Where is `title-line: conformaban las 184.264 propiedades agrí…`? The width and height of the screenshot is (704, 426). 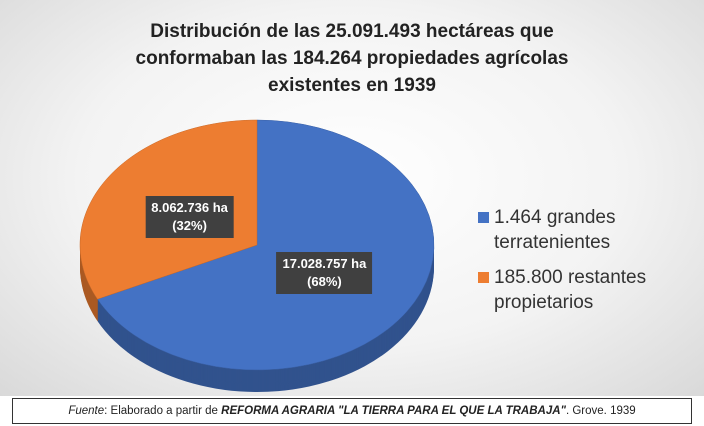
title-line: conformaban las 184.264 propiedades agrí… is located at coordinates (352, 58).